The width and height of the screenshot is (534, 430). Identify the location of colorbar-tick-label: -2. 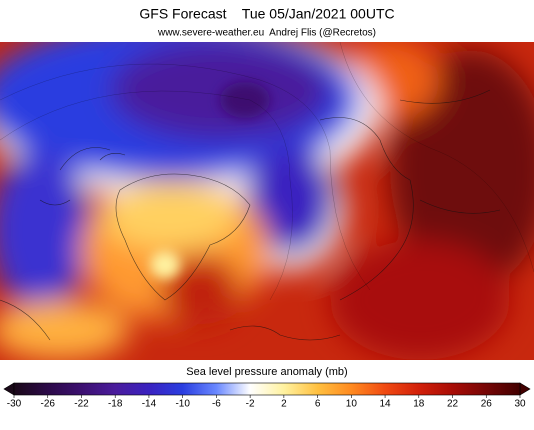
(250, 404).